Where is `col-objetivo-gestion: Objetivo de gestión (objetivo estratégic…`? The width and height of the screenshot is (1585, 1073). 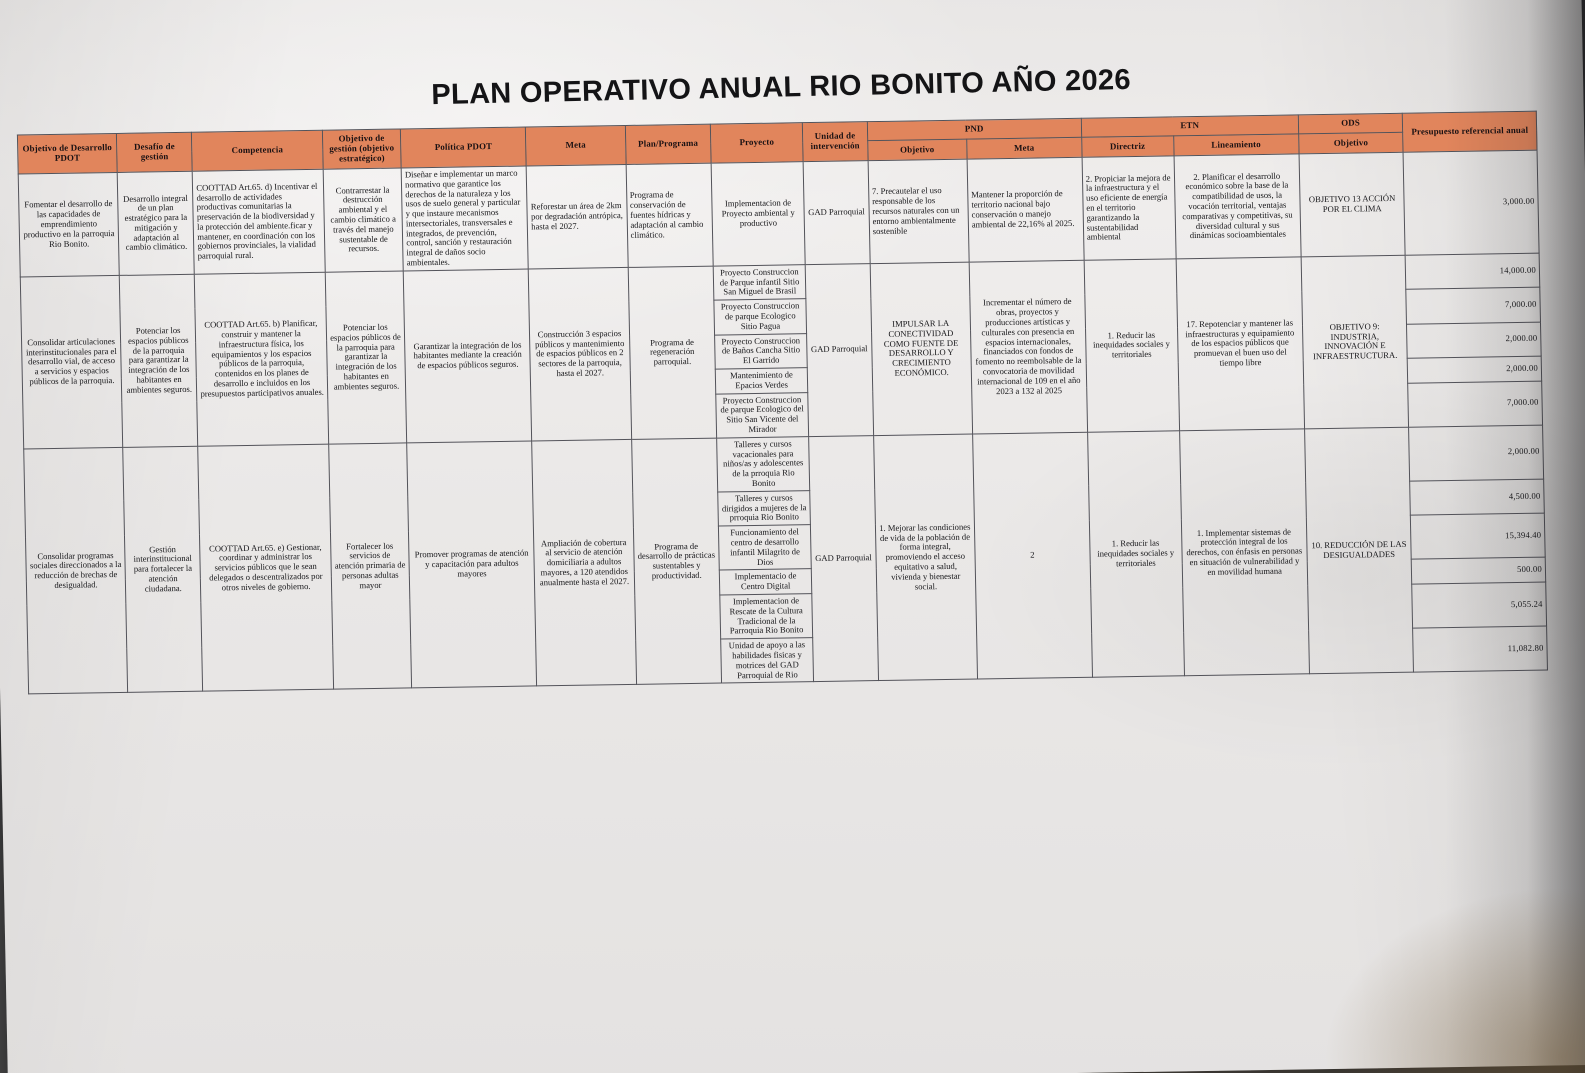 col-objetivo-gestion: Objetivo de gestión (objetivo estratégic… is located at coordinates (362, 149).